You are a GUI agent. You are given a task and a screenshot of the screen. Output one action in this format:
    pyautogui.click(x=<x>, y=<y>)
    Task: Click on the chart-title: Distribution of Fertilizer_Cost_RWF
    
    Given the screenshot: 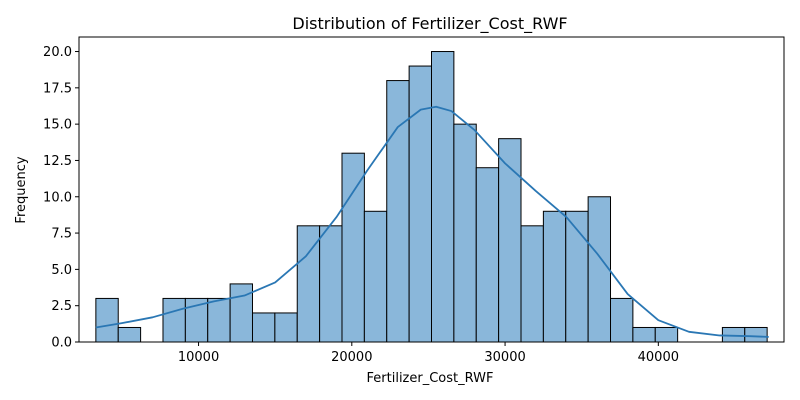 What is the action you would take?
    pyautogui.click(x=429, y=24)
    